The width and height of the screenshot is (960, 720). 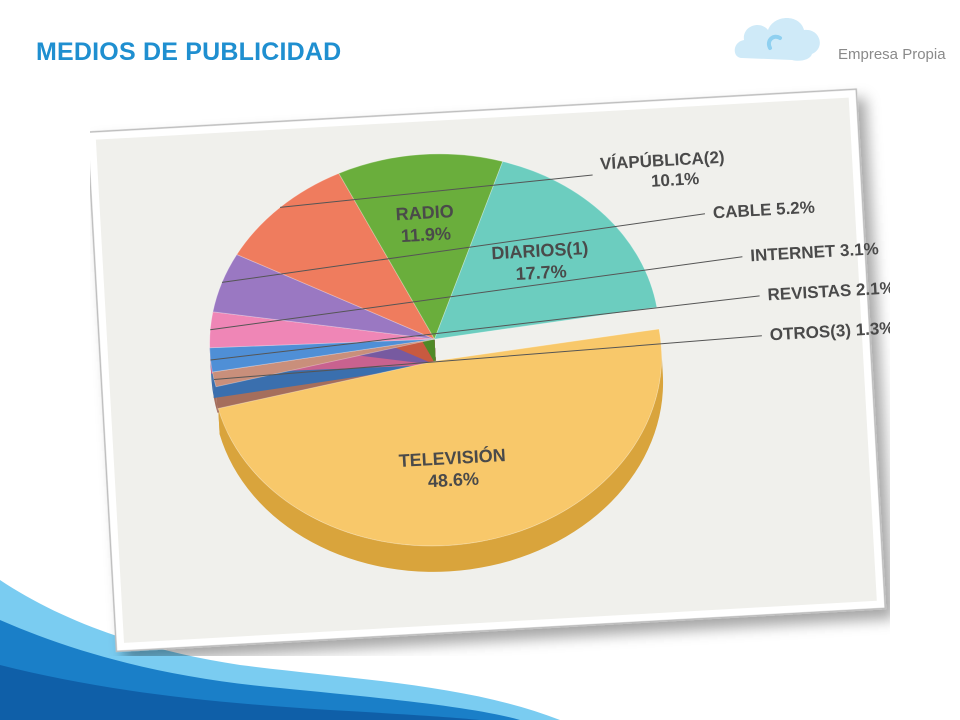 I want to click on brand-name: Empresa Propia, so click(x=892, y=54).